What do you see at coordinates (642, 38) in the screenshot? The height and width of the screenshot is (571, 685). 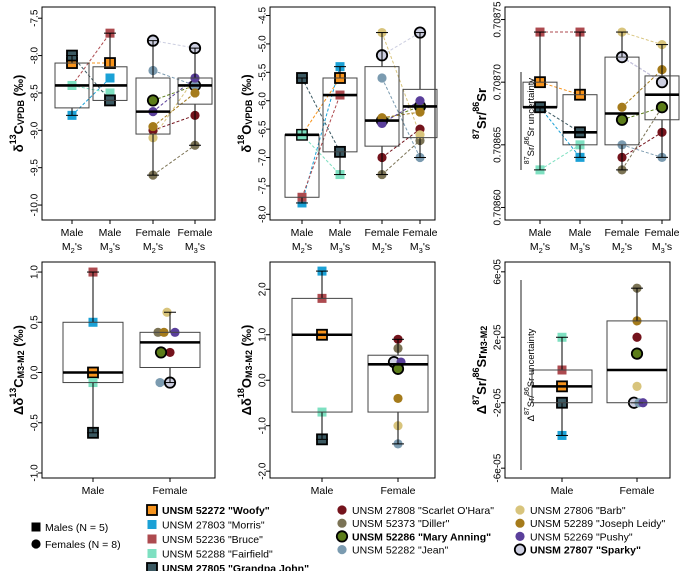 I see `pair-line-barb` at bounding box center [642, 38].